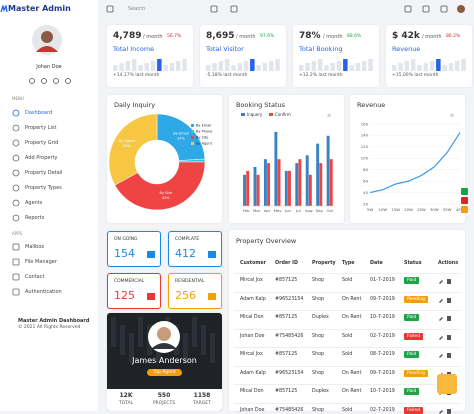  What do you see at coordinates (416, 373) in the screenshot?
I see `status-badge: Pending` at bounding box center [416, 373].